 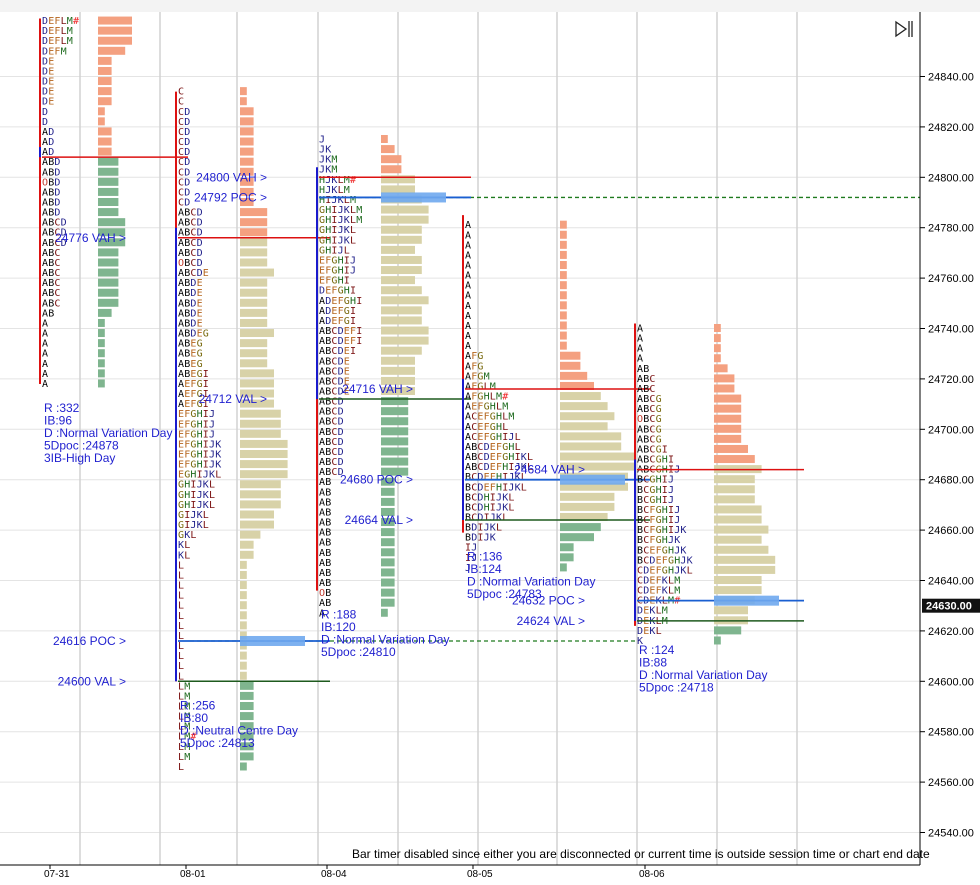 What do you see at coordinates (334, 180) in the screenshot?
I see `tpo-letter: K` at bounding box center [334, 180].